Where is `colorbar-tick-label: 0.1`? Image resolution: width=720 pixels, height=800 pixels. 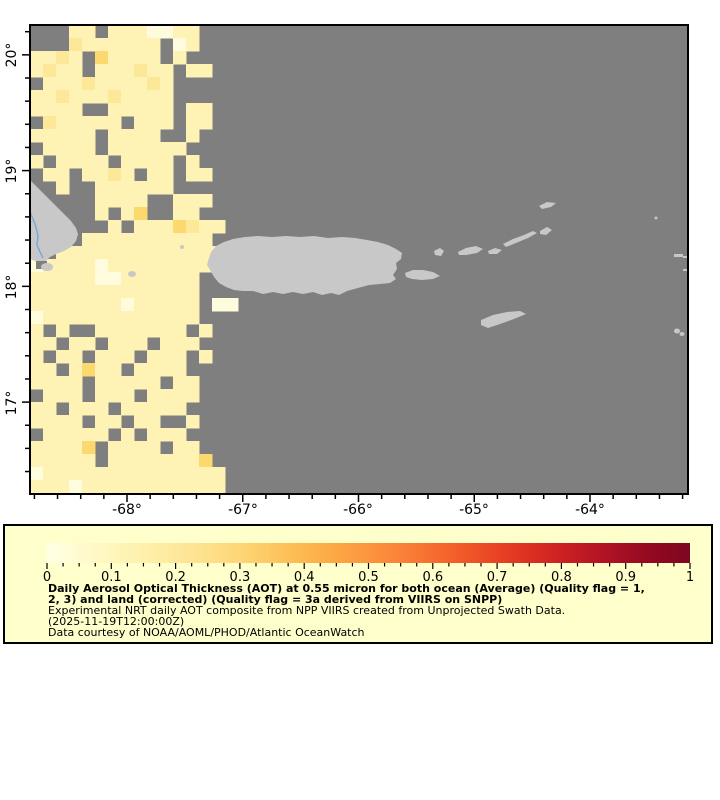
colorbar-tick-label: 0.1 is located at coordinates (111, 577).